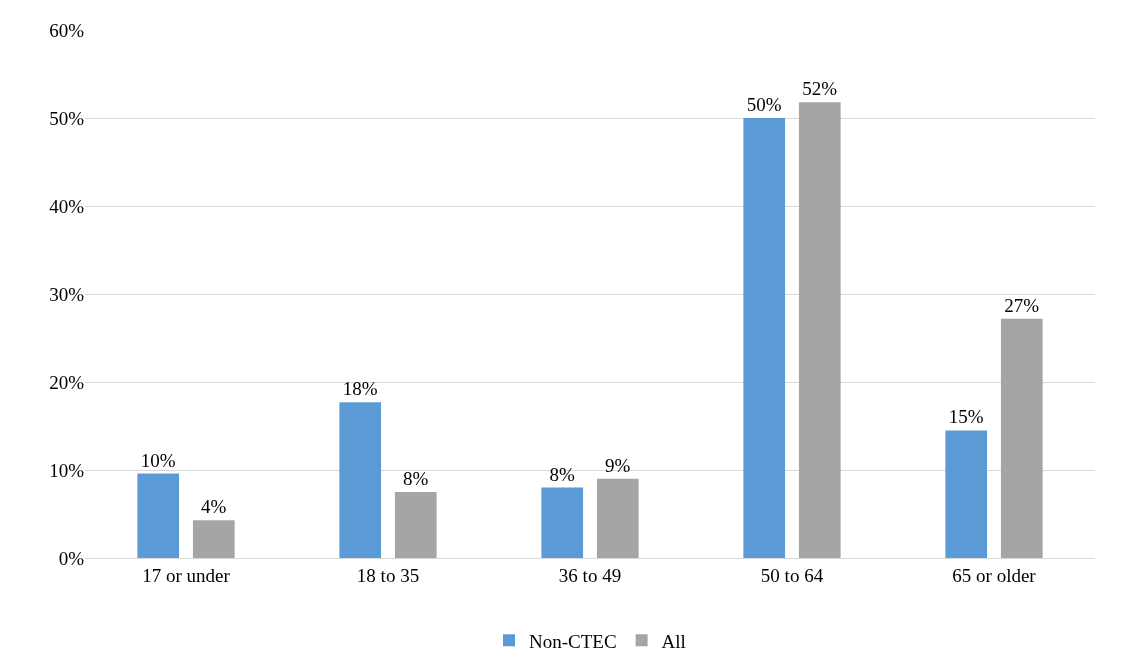 This screenshot has height=671, width=1145. What do you see at coordinates (1022, 305) in the screenshot?
I see `data-label: 27%` at bounding box center [1022, 305].